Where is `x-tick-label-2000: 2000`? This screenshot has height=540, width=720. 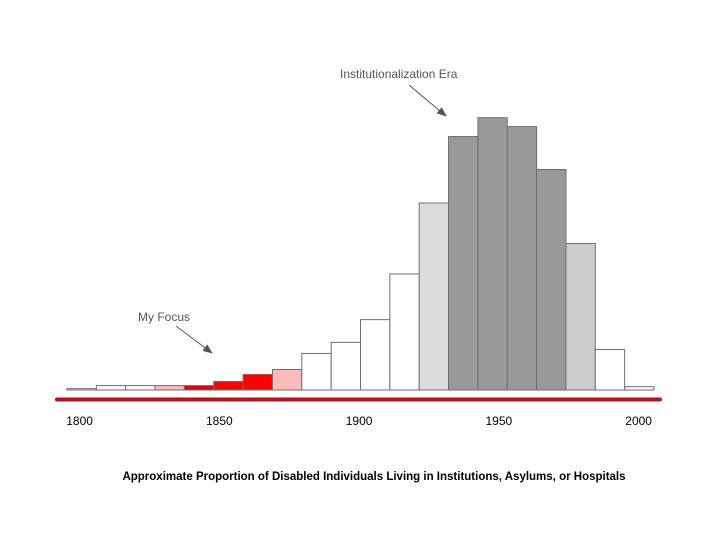 x-tick-label-2000: 2000 is located at coordinates (638, 421).